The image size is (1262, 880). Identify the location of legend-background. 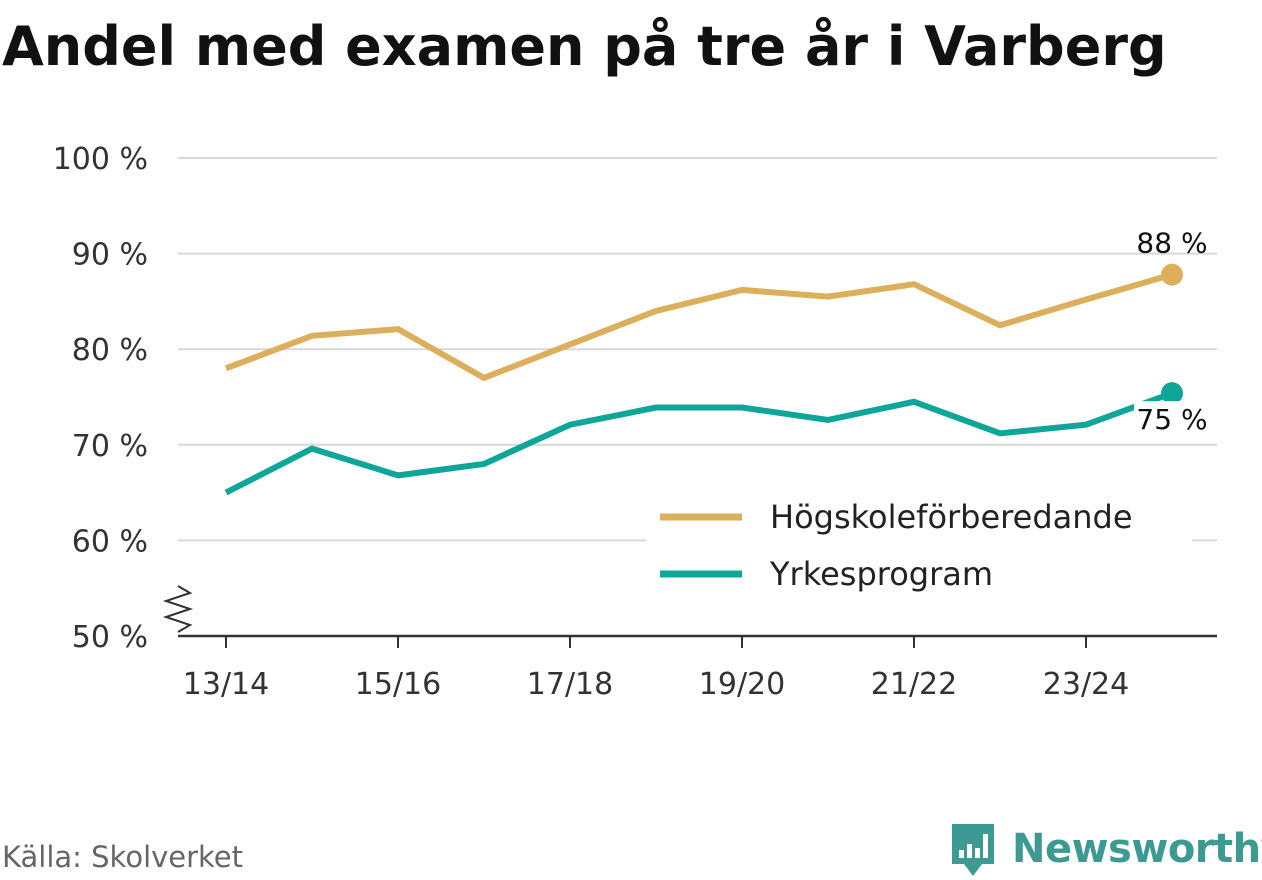
(919, 543).